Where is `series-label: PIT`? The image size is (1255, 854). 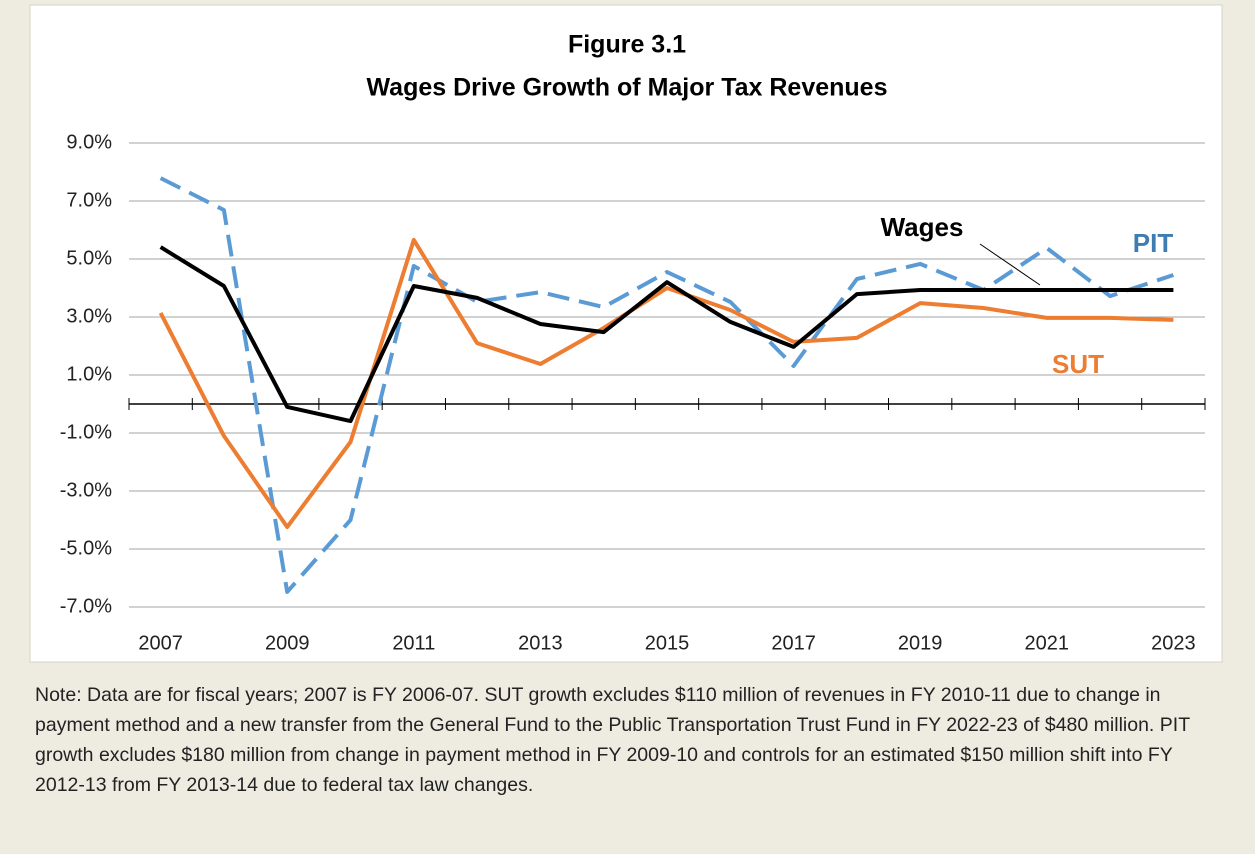 series-label: PIT is located at coordinates (1153, 243).